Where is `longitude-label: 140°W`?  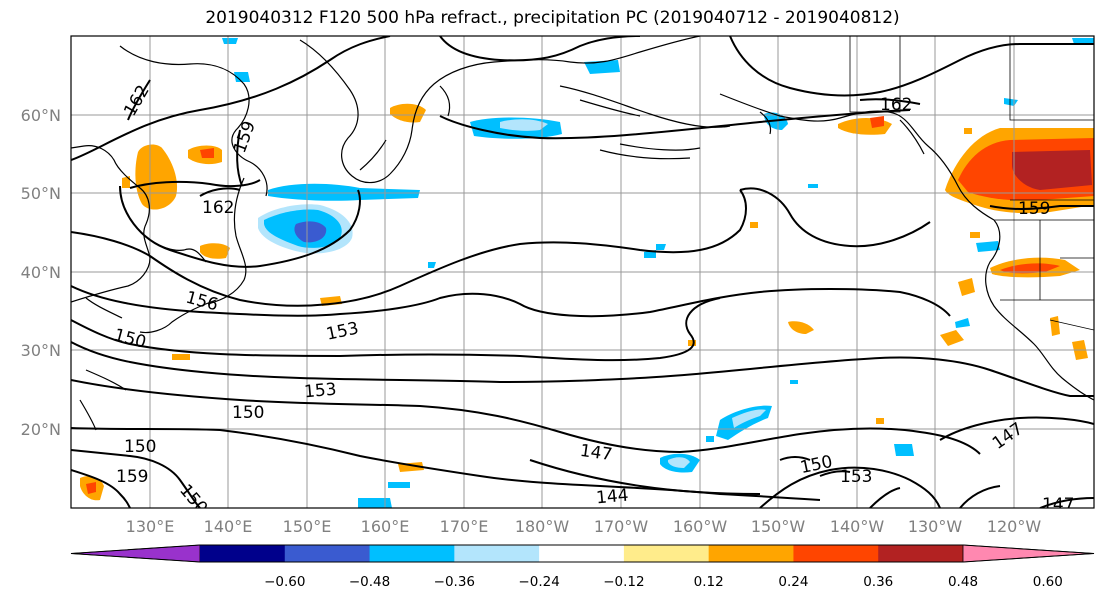
longitude-label: 140°W is located at coordinates (857, 526).